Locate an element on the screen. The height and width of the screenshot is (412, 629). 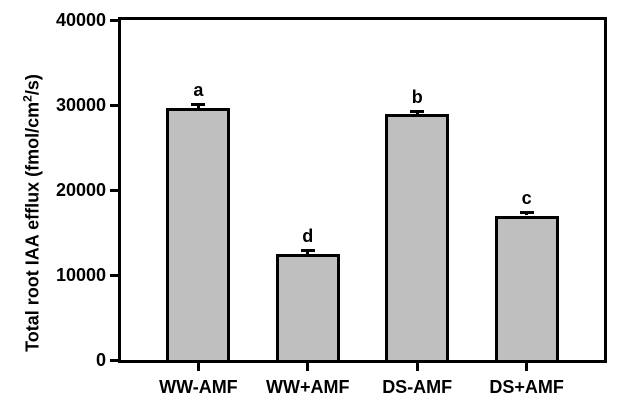
y-axis-title-suffix: /s) is located at coordinates (32, 85).